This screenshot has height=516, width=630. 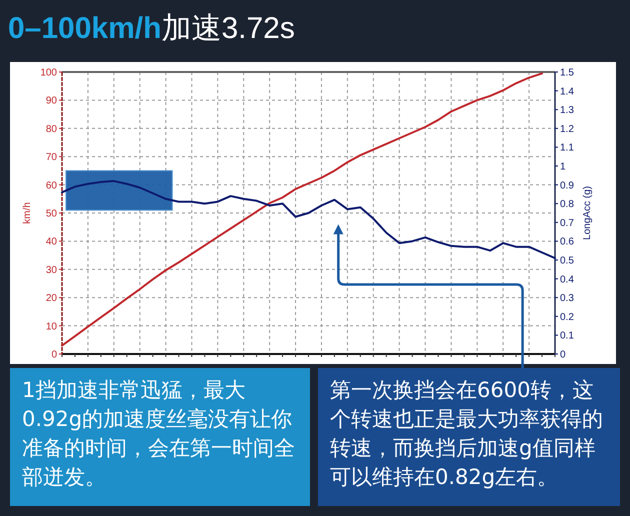 I want to click on y2-tick-label: 1.2, so click(x=567, y=129).